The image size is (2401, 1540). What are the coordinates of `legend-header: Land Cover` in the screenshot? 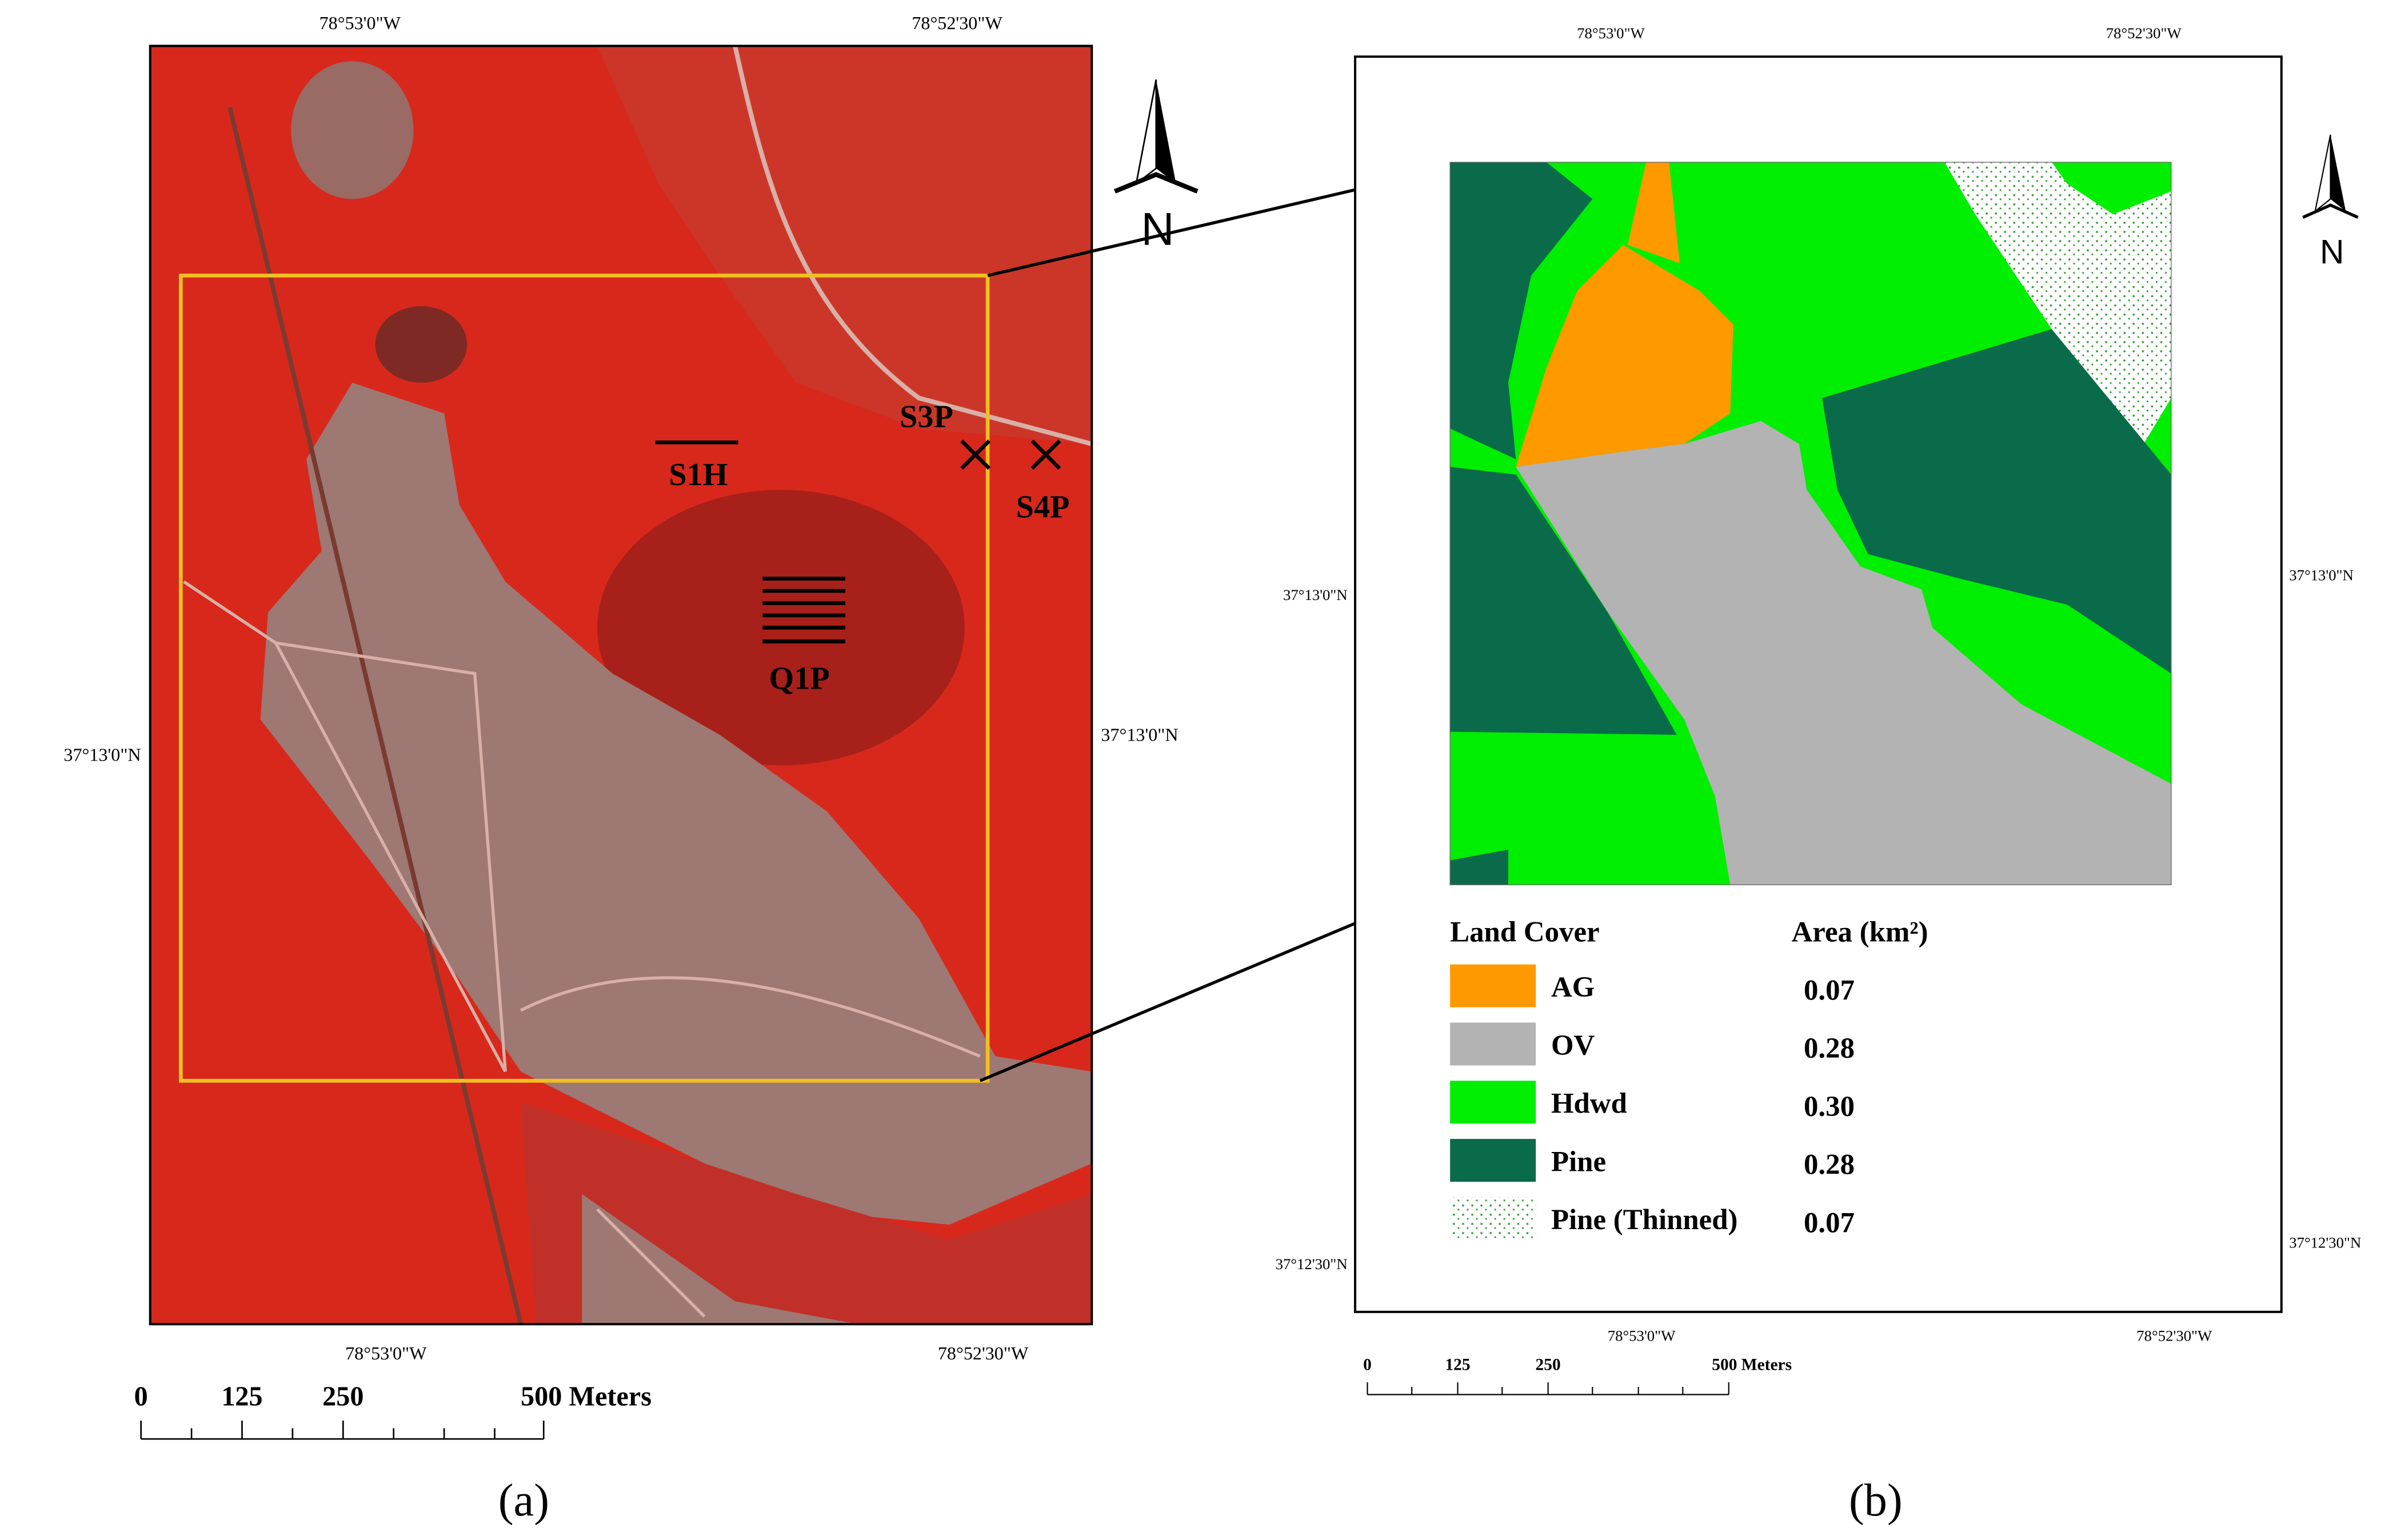 It's located at (1524, 933).